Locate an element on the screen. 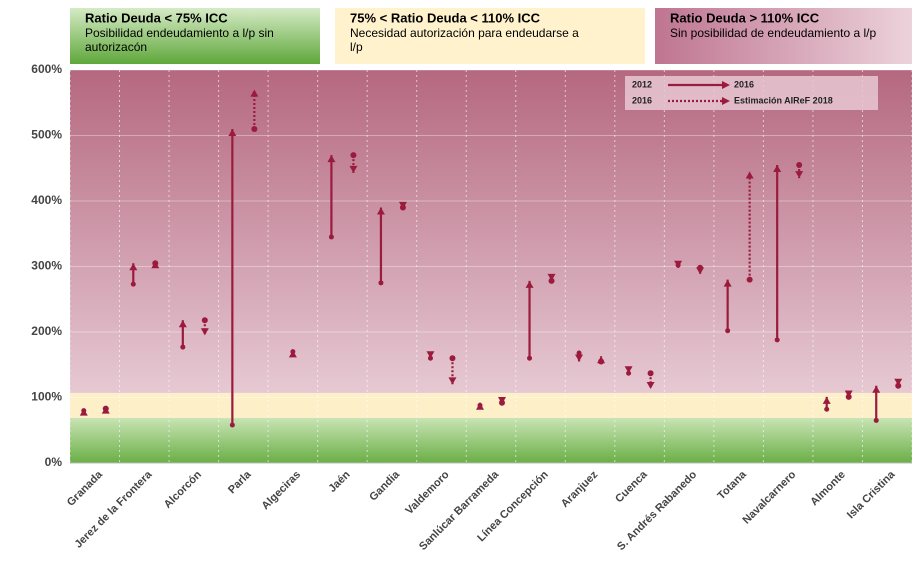 The width and height of the screenshot is (915, 569). x-tick-label: Algeciras is located at coordinates (282, 491).